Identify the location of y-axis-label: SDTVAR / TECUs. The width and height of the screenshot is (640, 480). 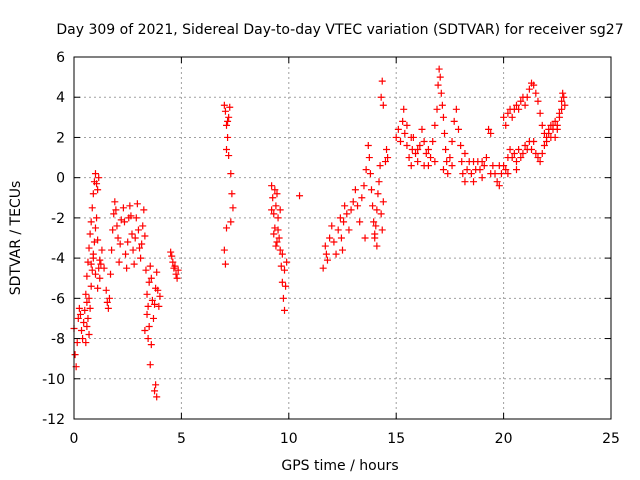
(16, 238).